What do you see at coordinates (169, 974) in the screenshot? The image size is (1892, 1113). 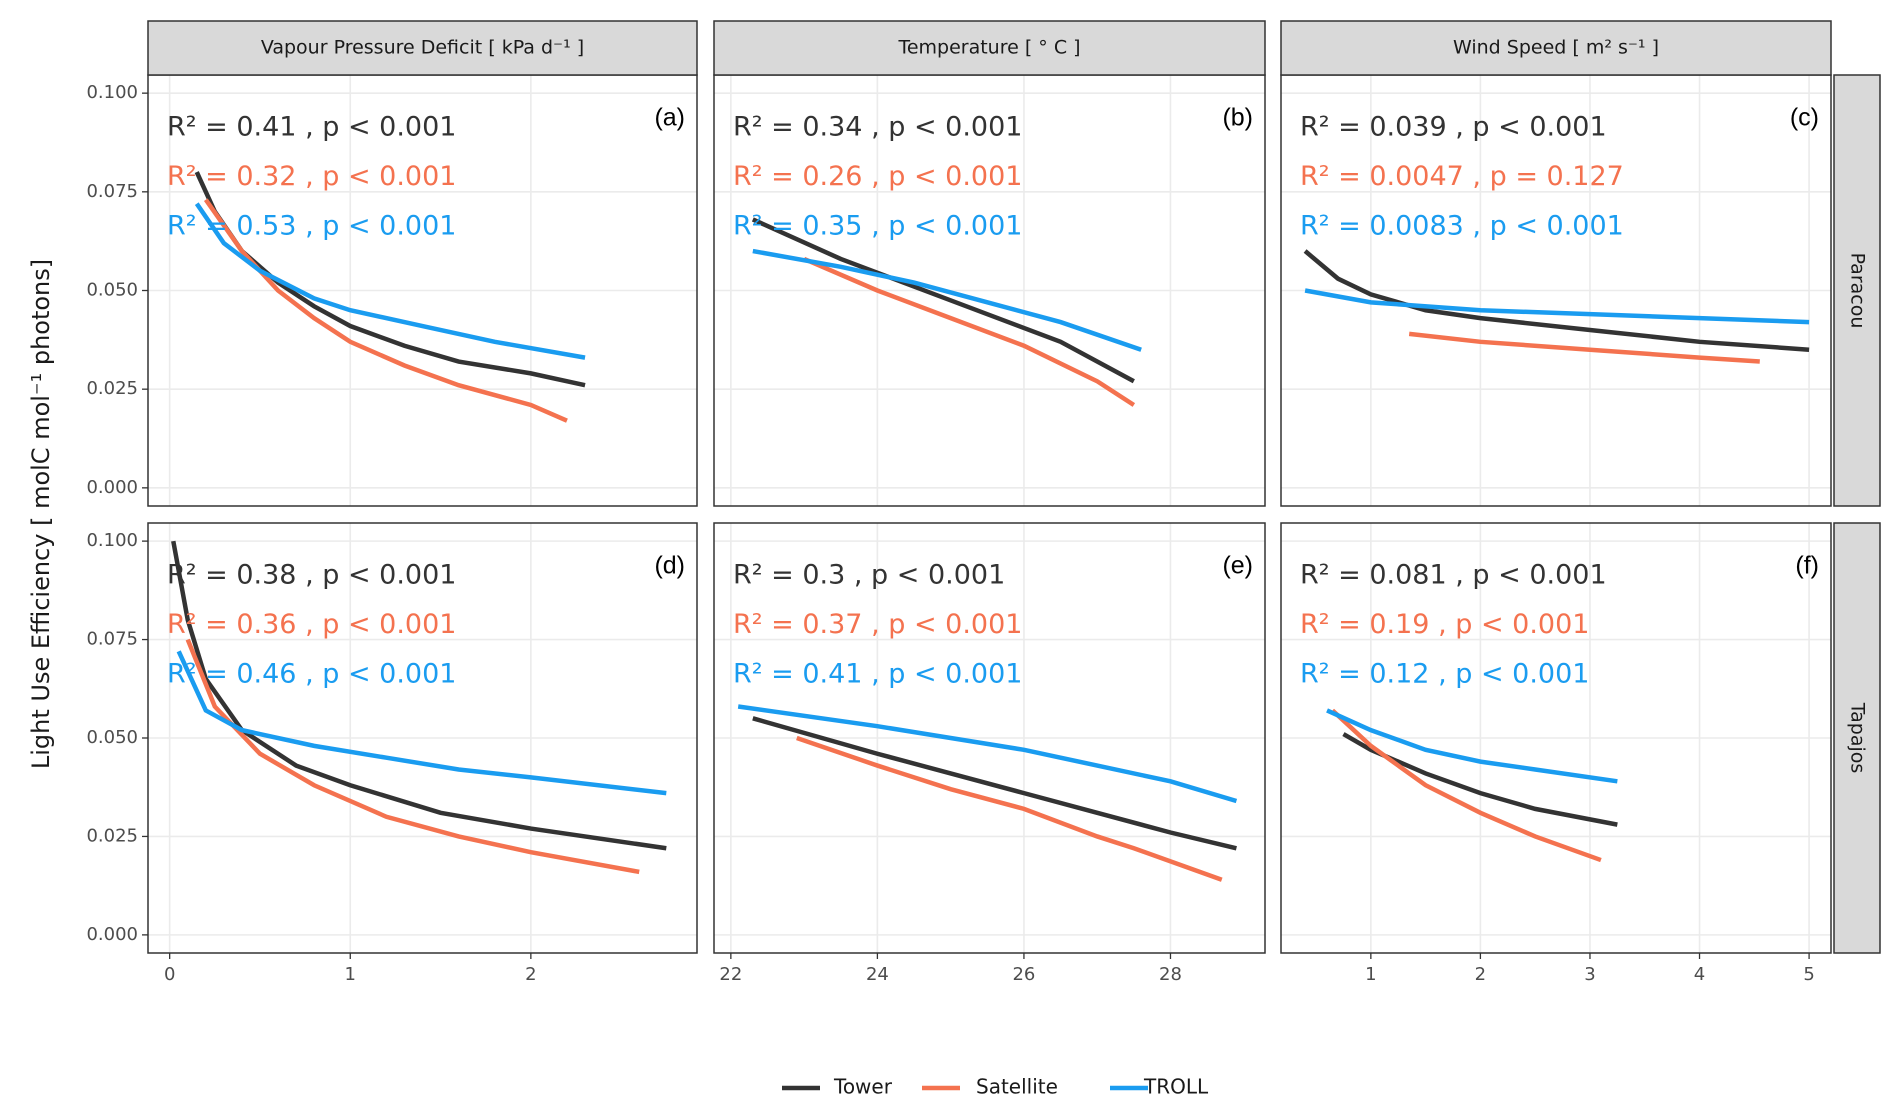 I see `x-tick-label: 0` at bounding box center [169, 974].